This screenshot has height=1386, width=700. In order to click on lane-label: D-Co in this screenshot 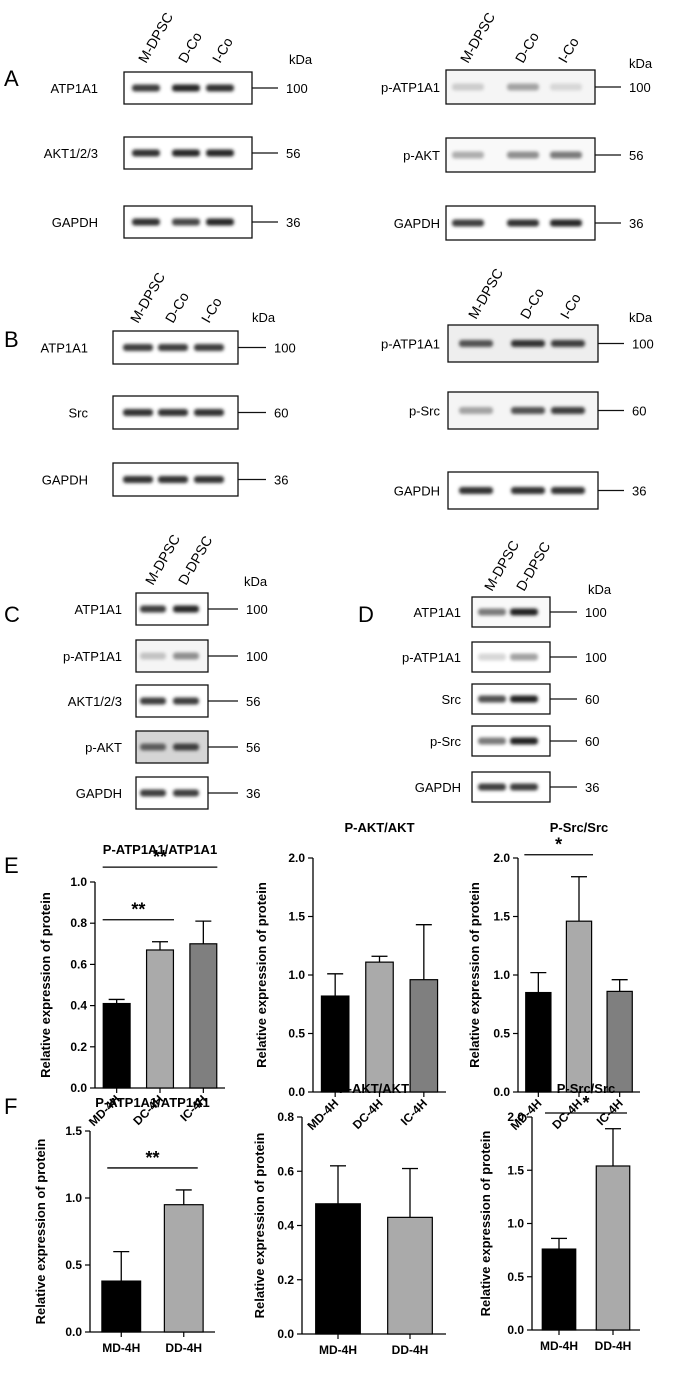, I will do `click(177, 307)`.